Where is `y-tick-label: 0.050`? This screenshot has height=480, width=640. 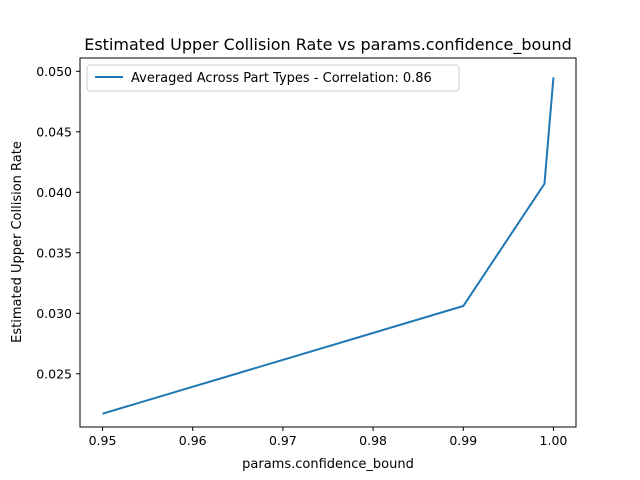
y-tick-label: 0.050 is located at coordinates (54, 71).